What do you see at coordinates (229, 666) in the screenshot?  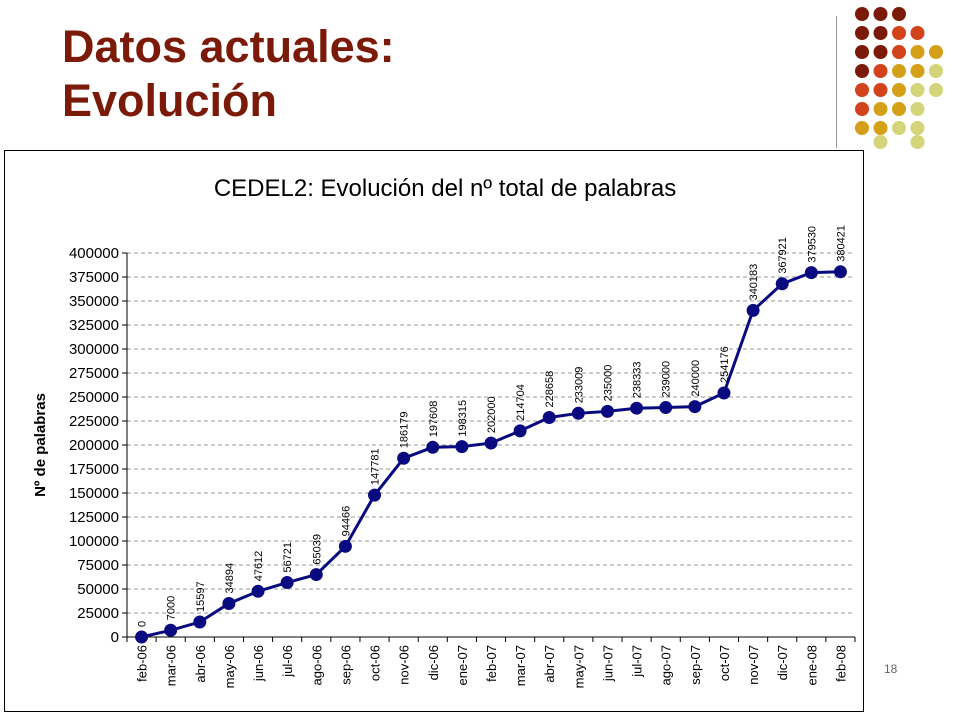 I see `x-tick-label: may-06` at bounding box center [229, 666].